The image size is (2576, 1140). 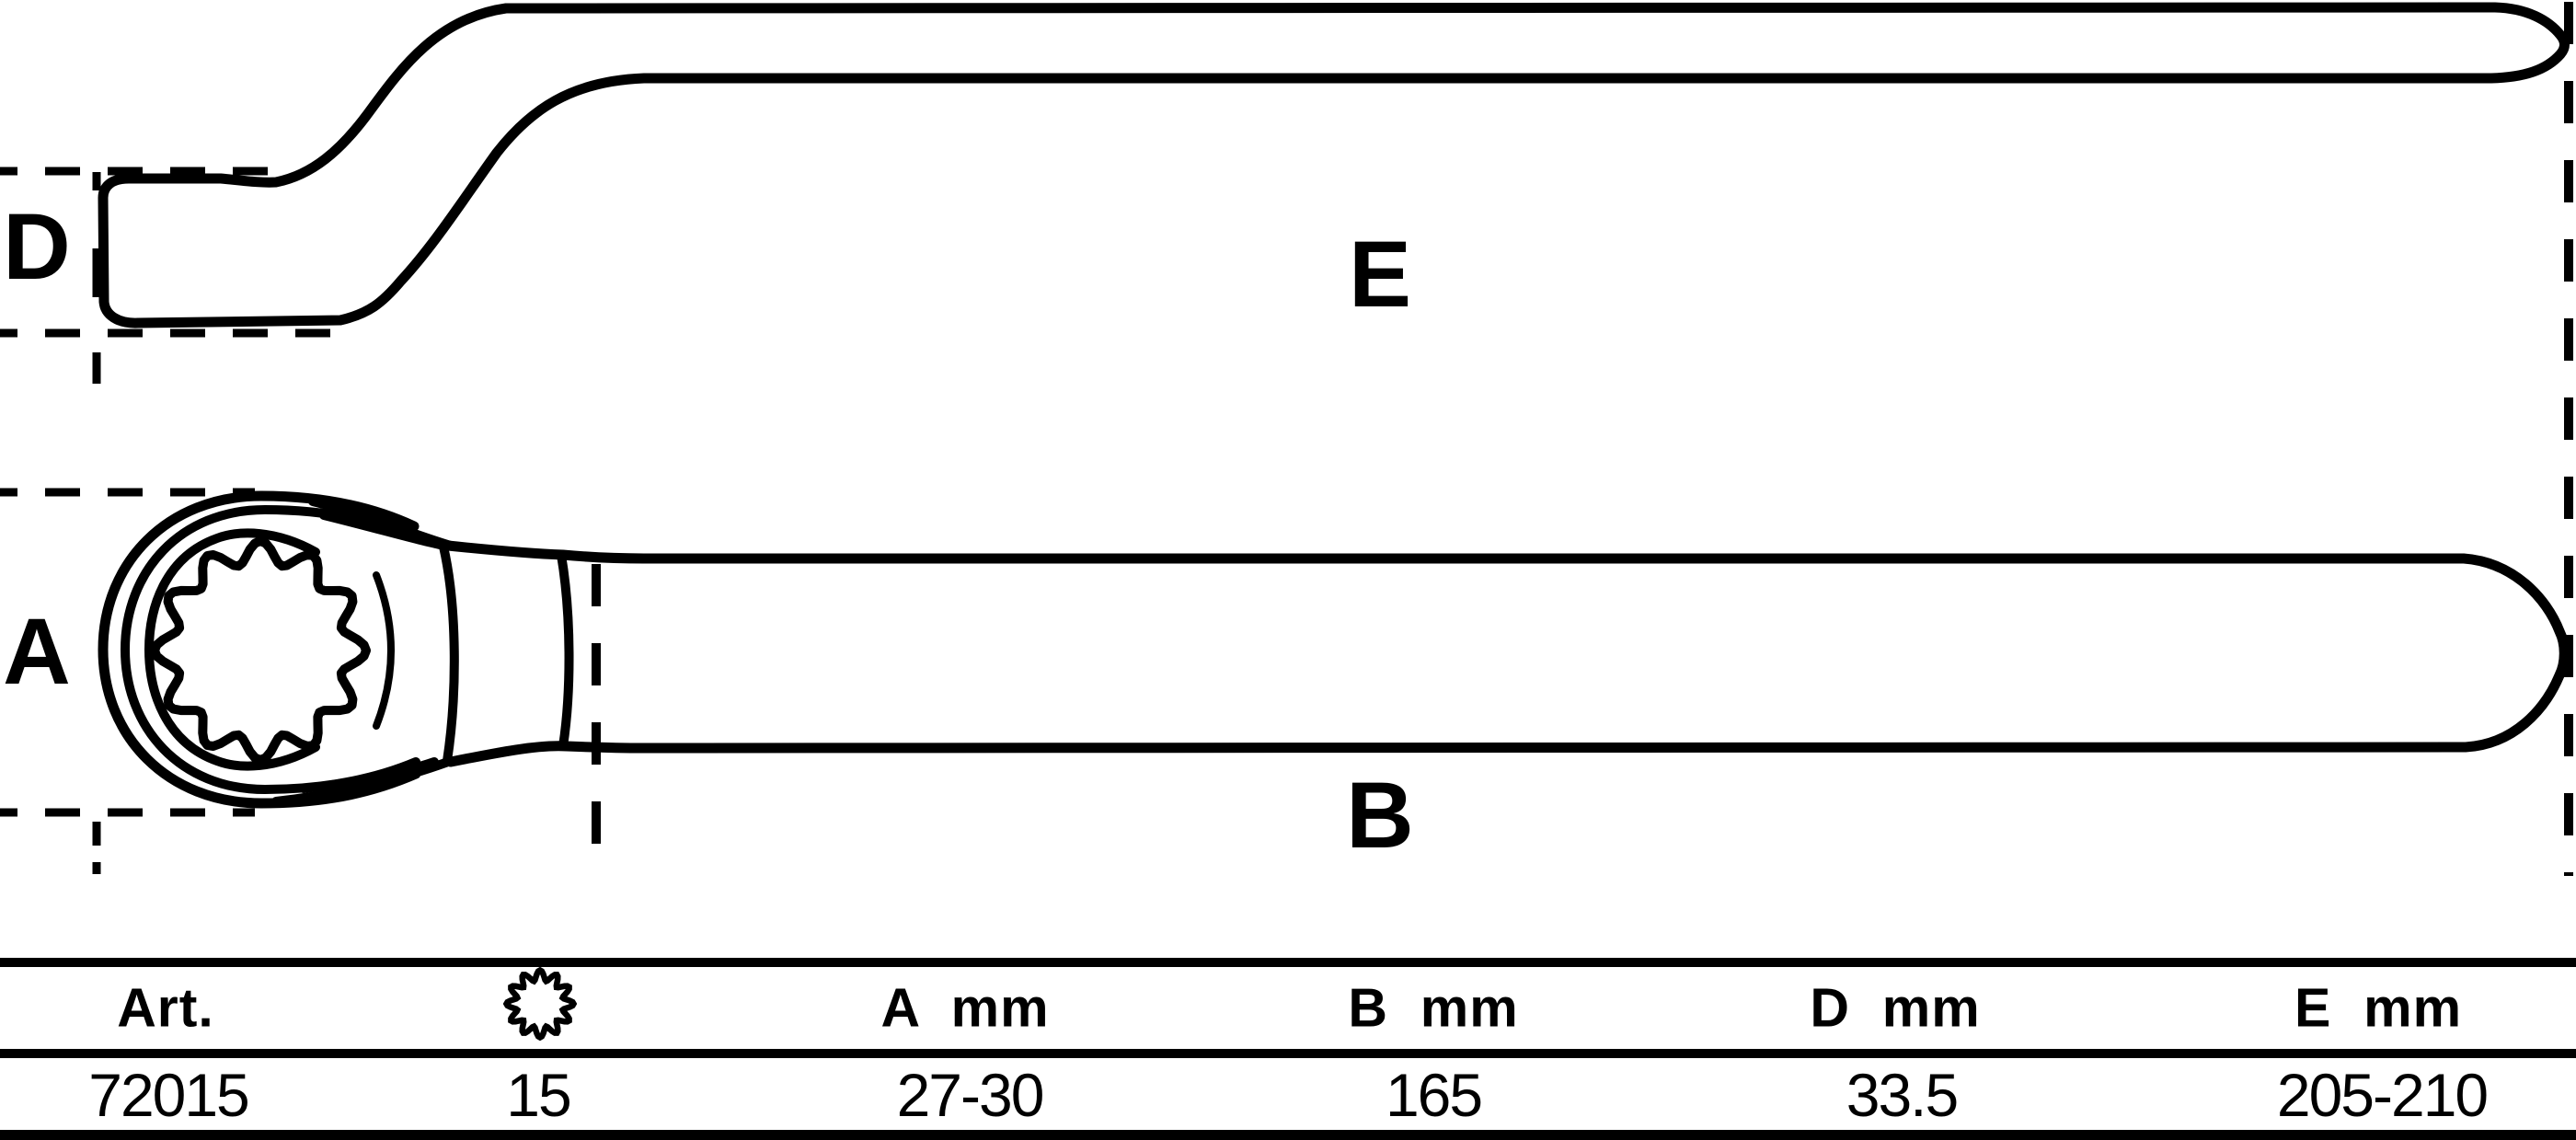 What do you see at coordinates (37, 246) in the screenshot?
I see `label-dimension-d: D` at bounding box center [37, 246].